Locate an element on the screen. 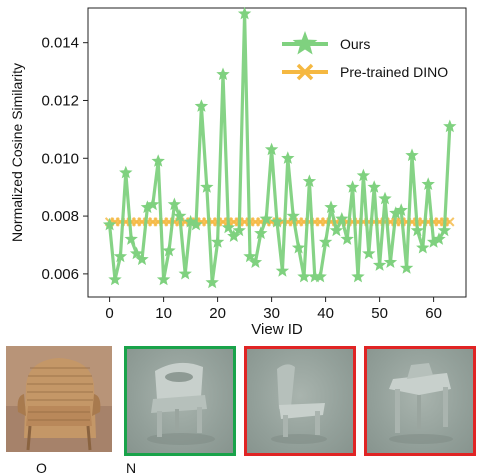 The image size is (477, 476). x-tick-label: 60 is located at coordinates (433, 313).